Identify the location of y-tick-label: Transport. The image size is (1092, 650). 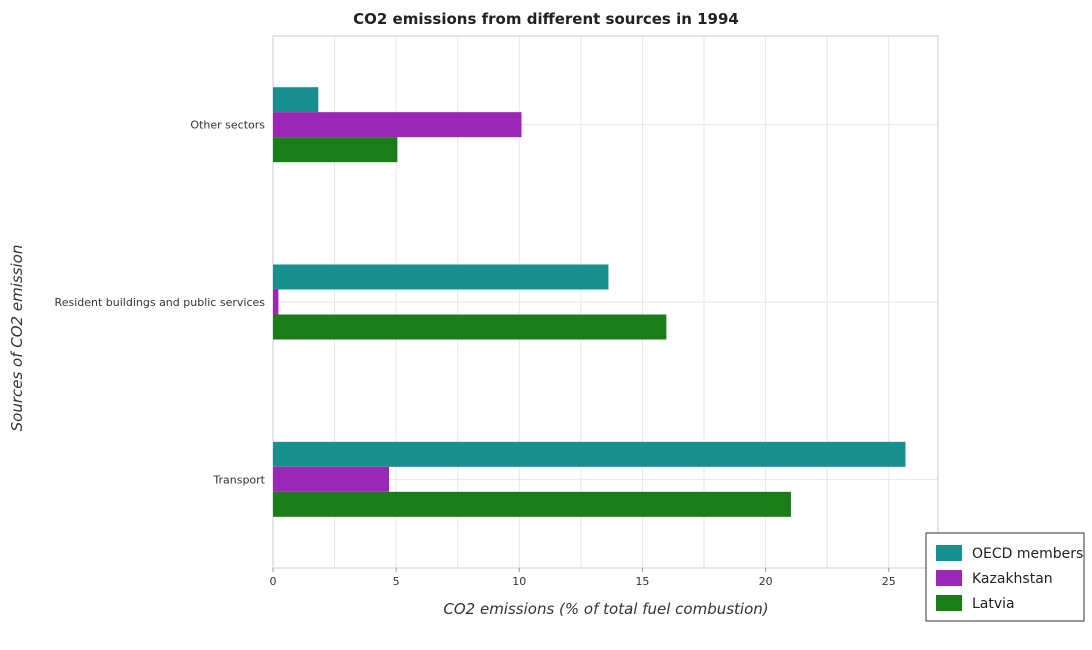
(238, 479).